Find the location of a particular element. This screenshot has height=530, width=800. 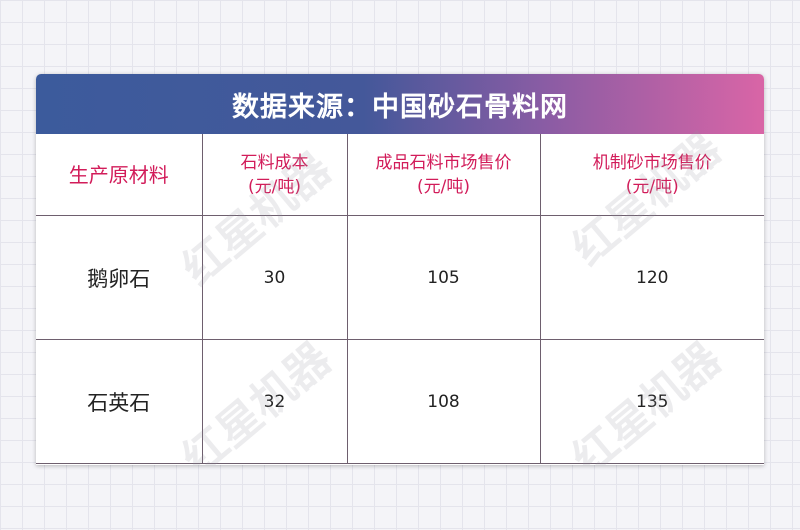

cell-sand-price: 135 is located at coordinates (651, 401).